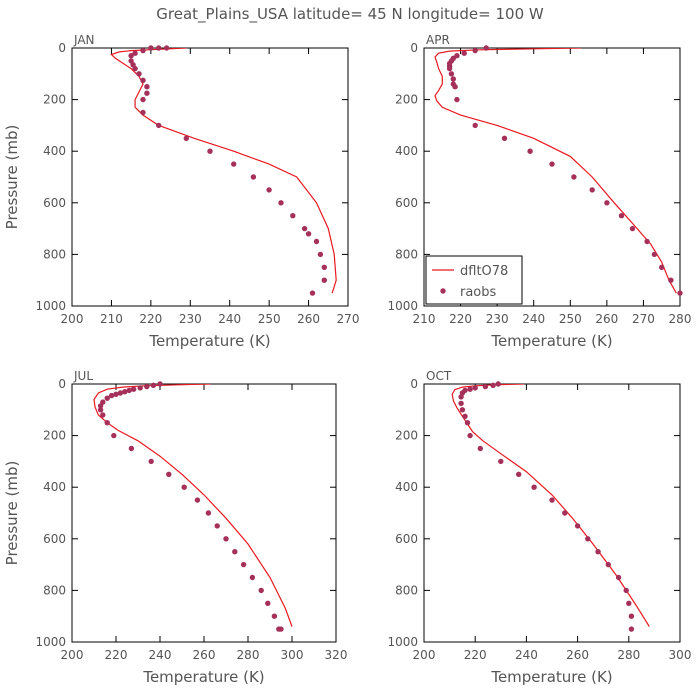 This screenshot has height=700, width=700. What do you see at coordinates (443, 291) in the screenshot?
I see `legend-obs-swatch` at bounding box center [443, 291].